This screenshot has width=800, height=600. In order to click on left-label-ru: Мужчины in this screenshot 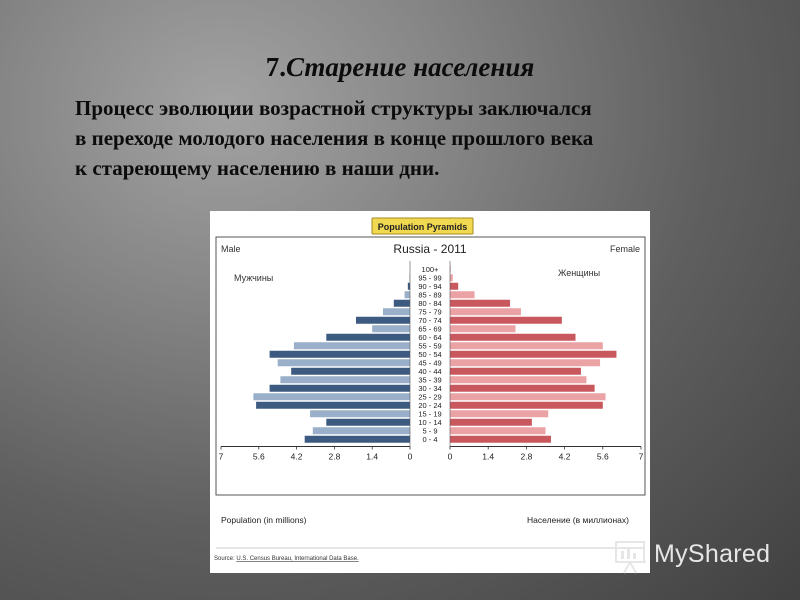, I will do `click(253, 278)`.